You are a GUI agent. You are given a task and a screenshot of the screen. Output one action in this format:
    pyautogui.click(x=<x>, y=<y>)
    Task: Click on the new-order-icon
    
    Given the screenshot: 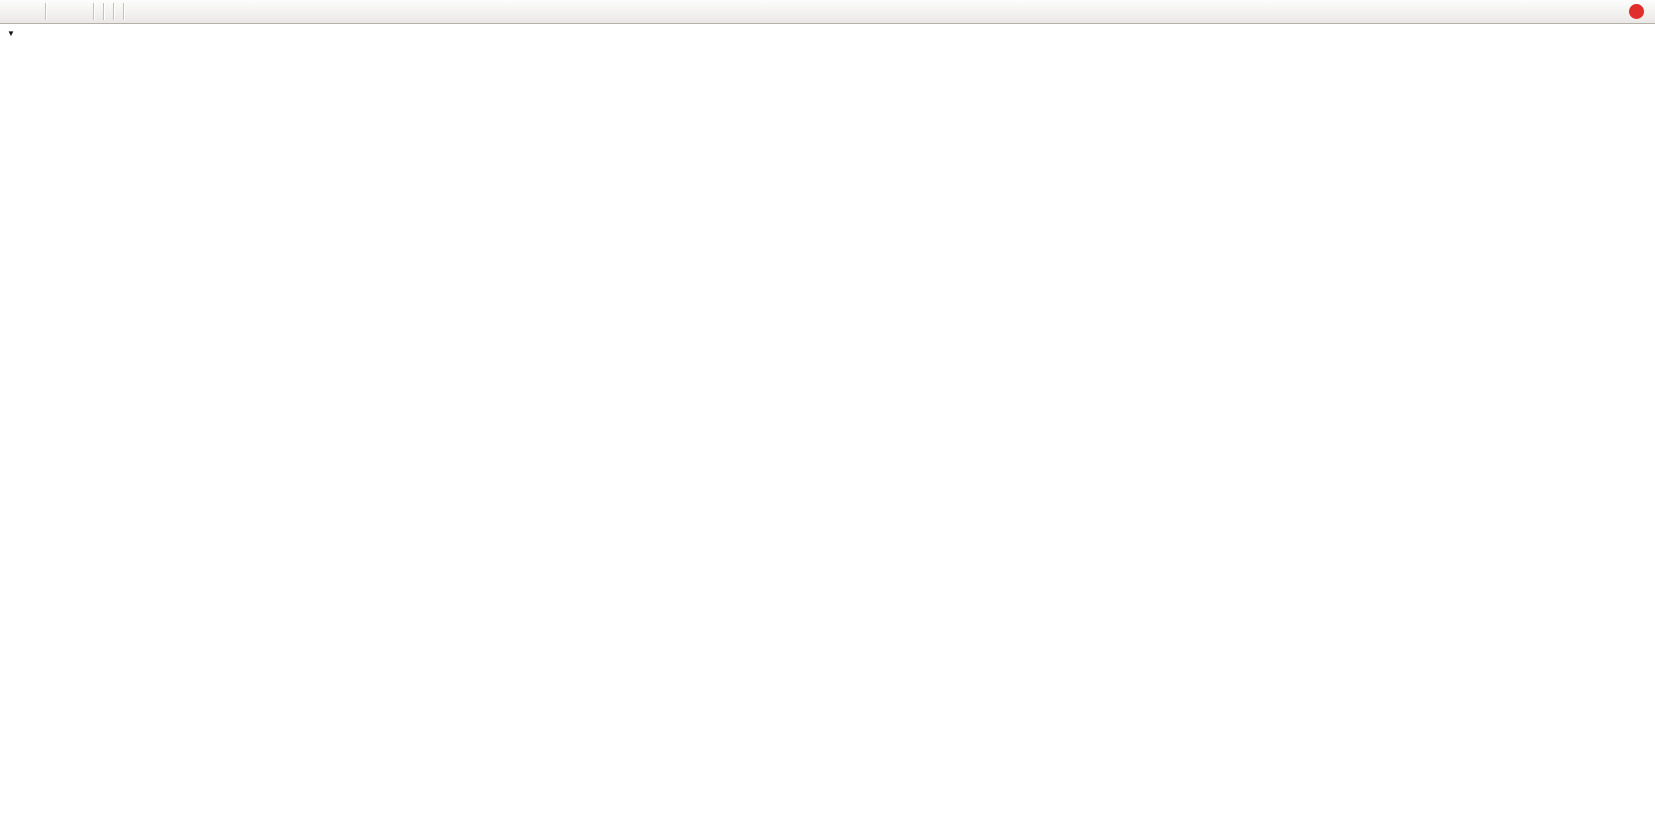 What is the action you would take?
    pyautogui.click(x=20, y=11)
    